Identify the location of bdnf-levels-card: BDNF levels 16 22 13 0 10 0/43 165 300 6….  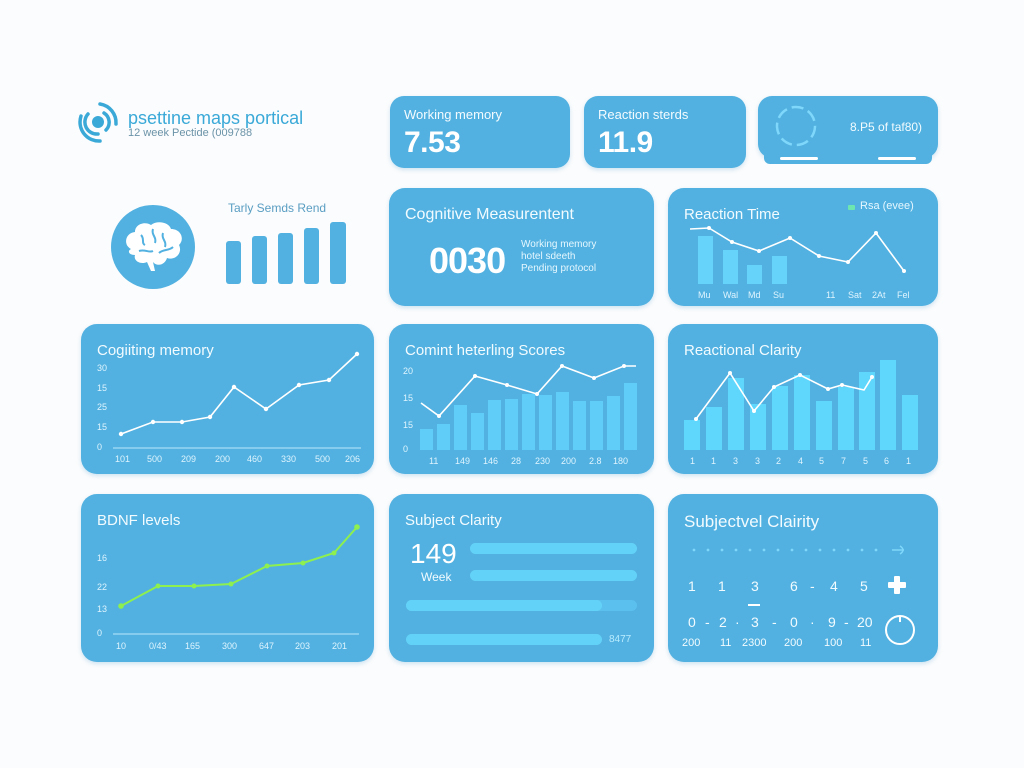
(227, 578).